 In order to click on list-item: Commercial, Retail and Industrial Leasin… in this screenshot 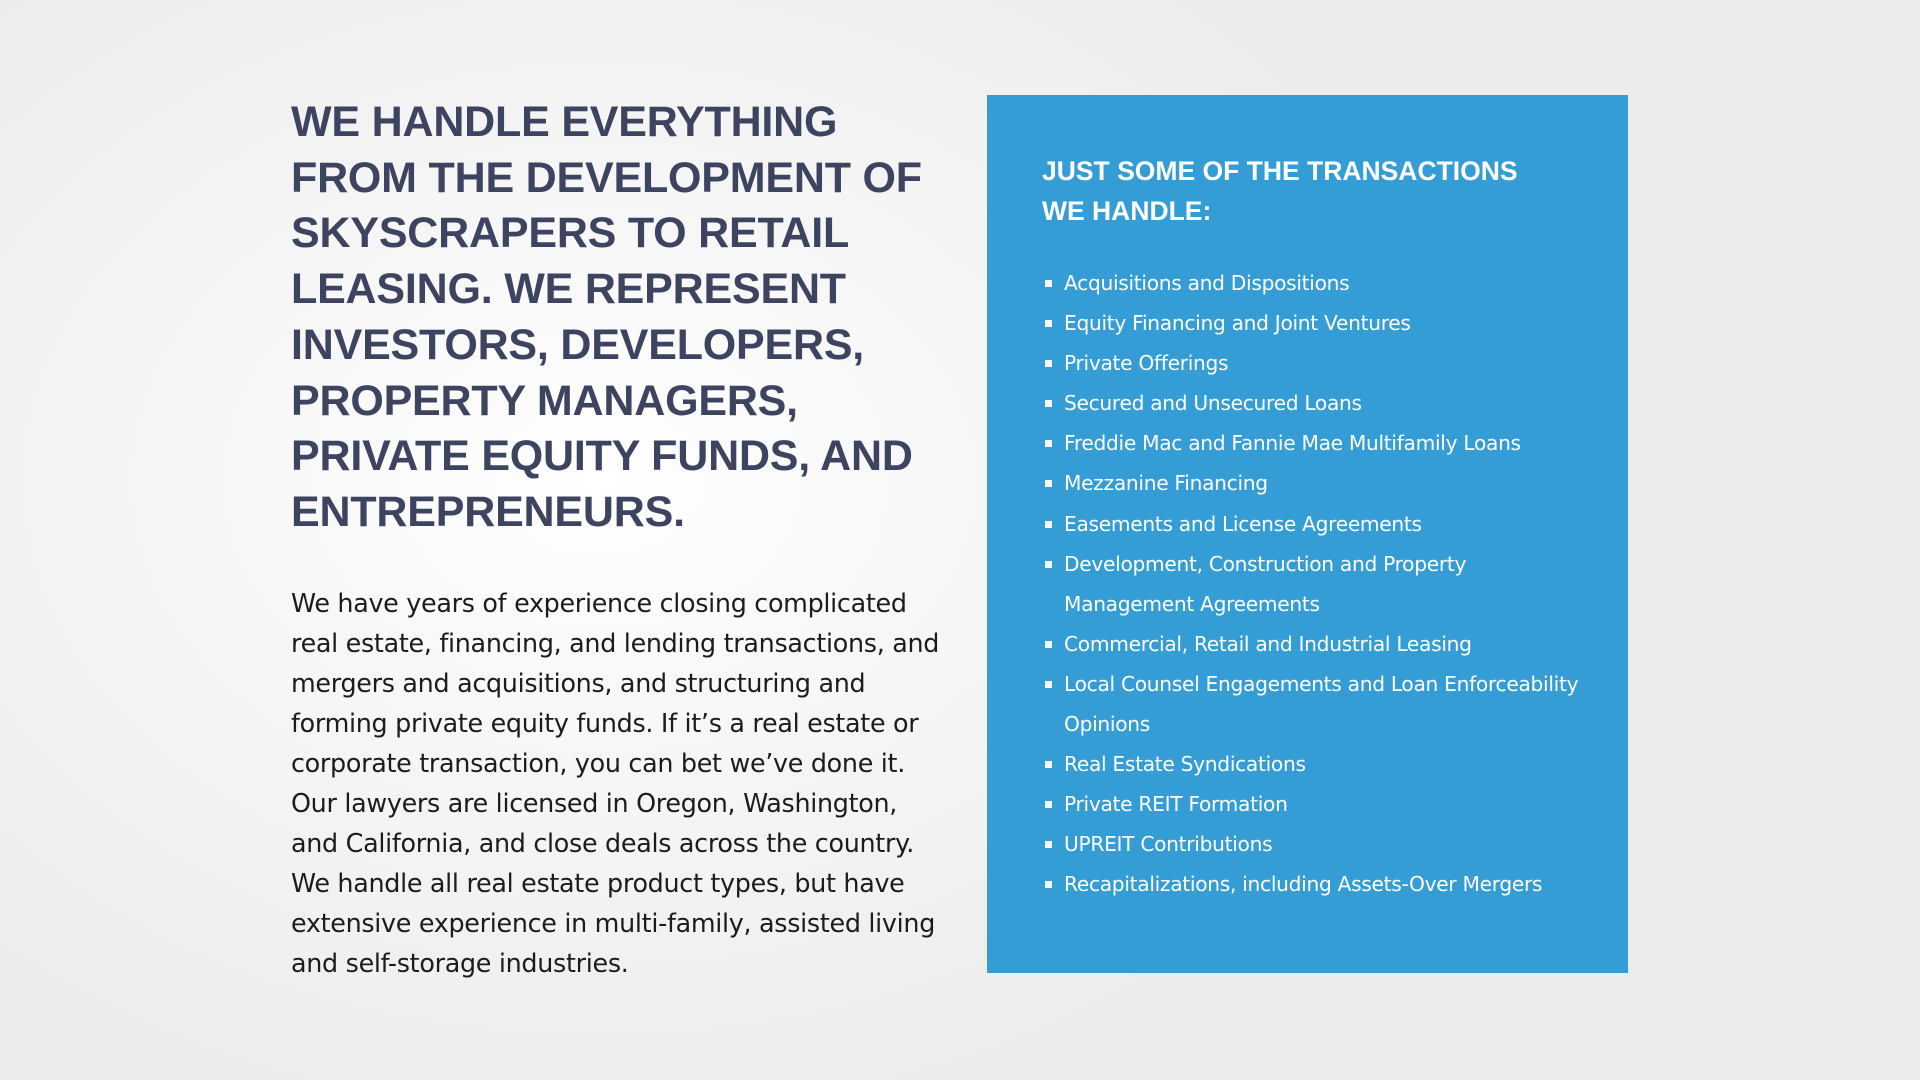, I will do `click(1313, 644)`.